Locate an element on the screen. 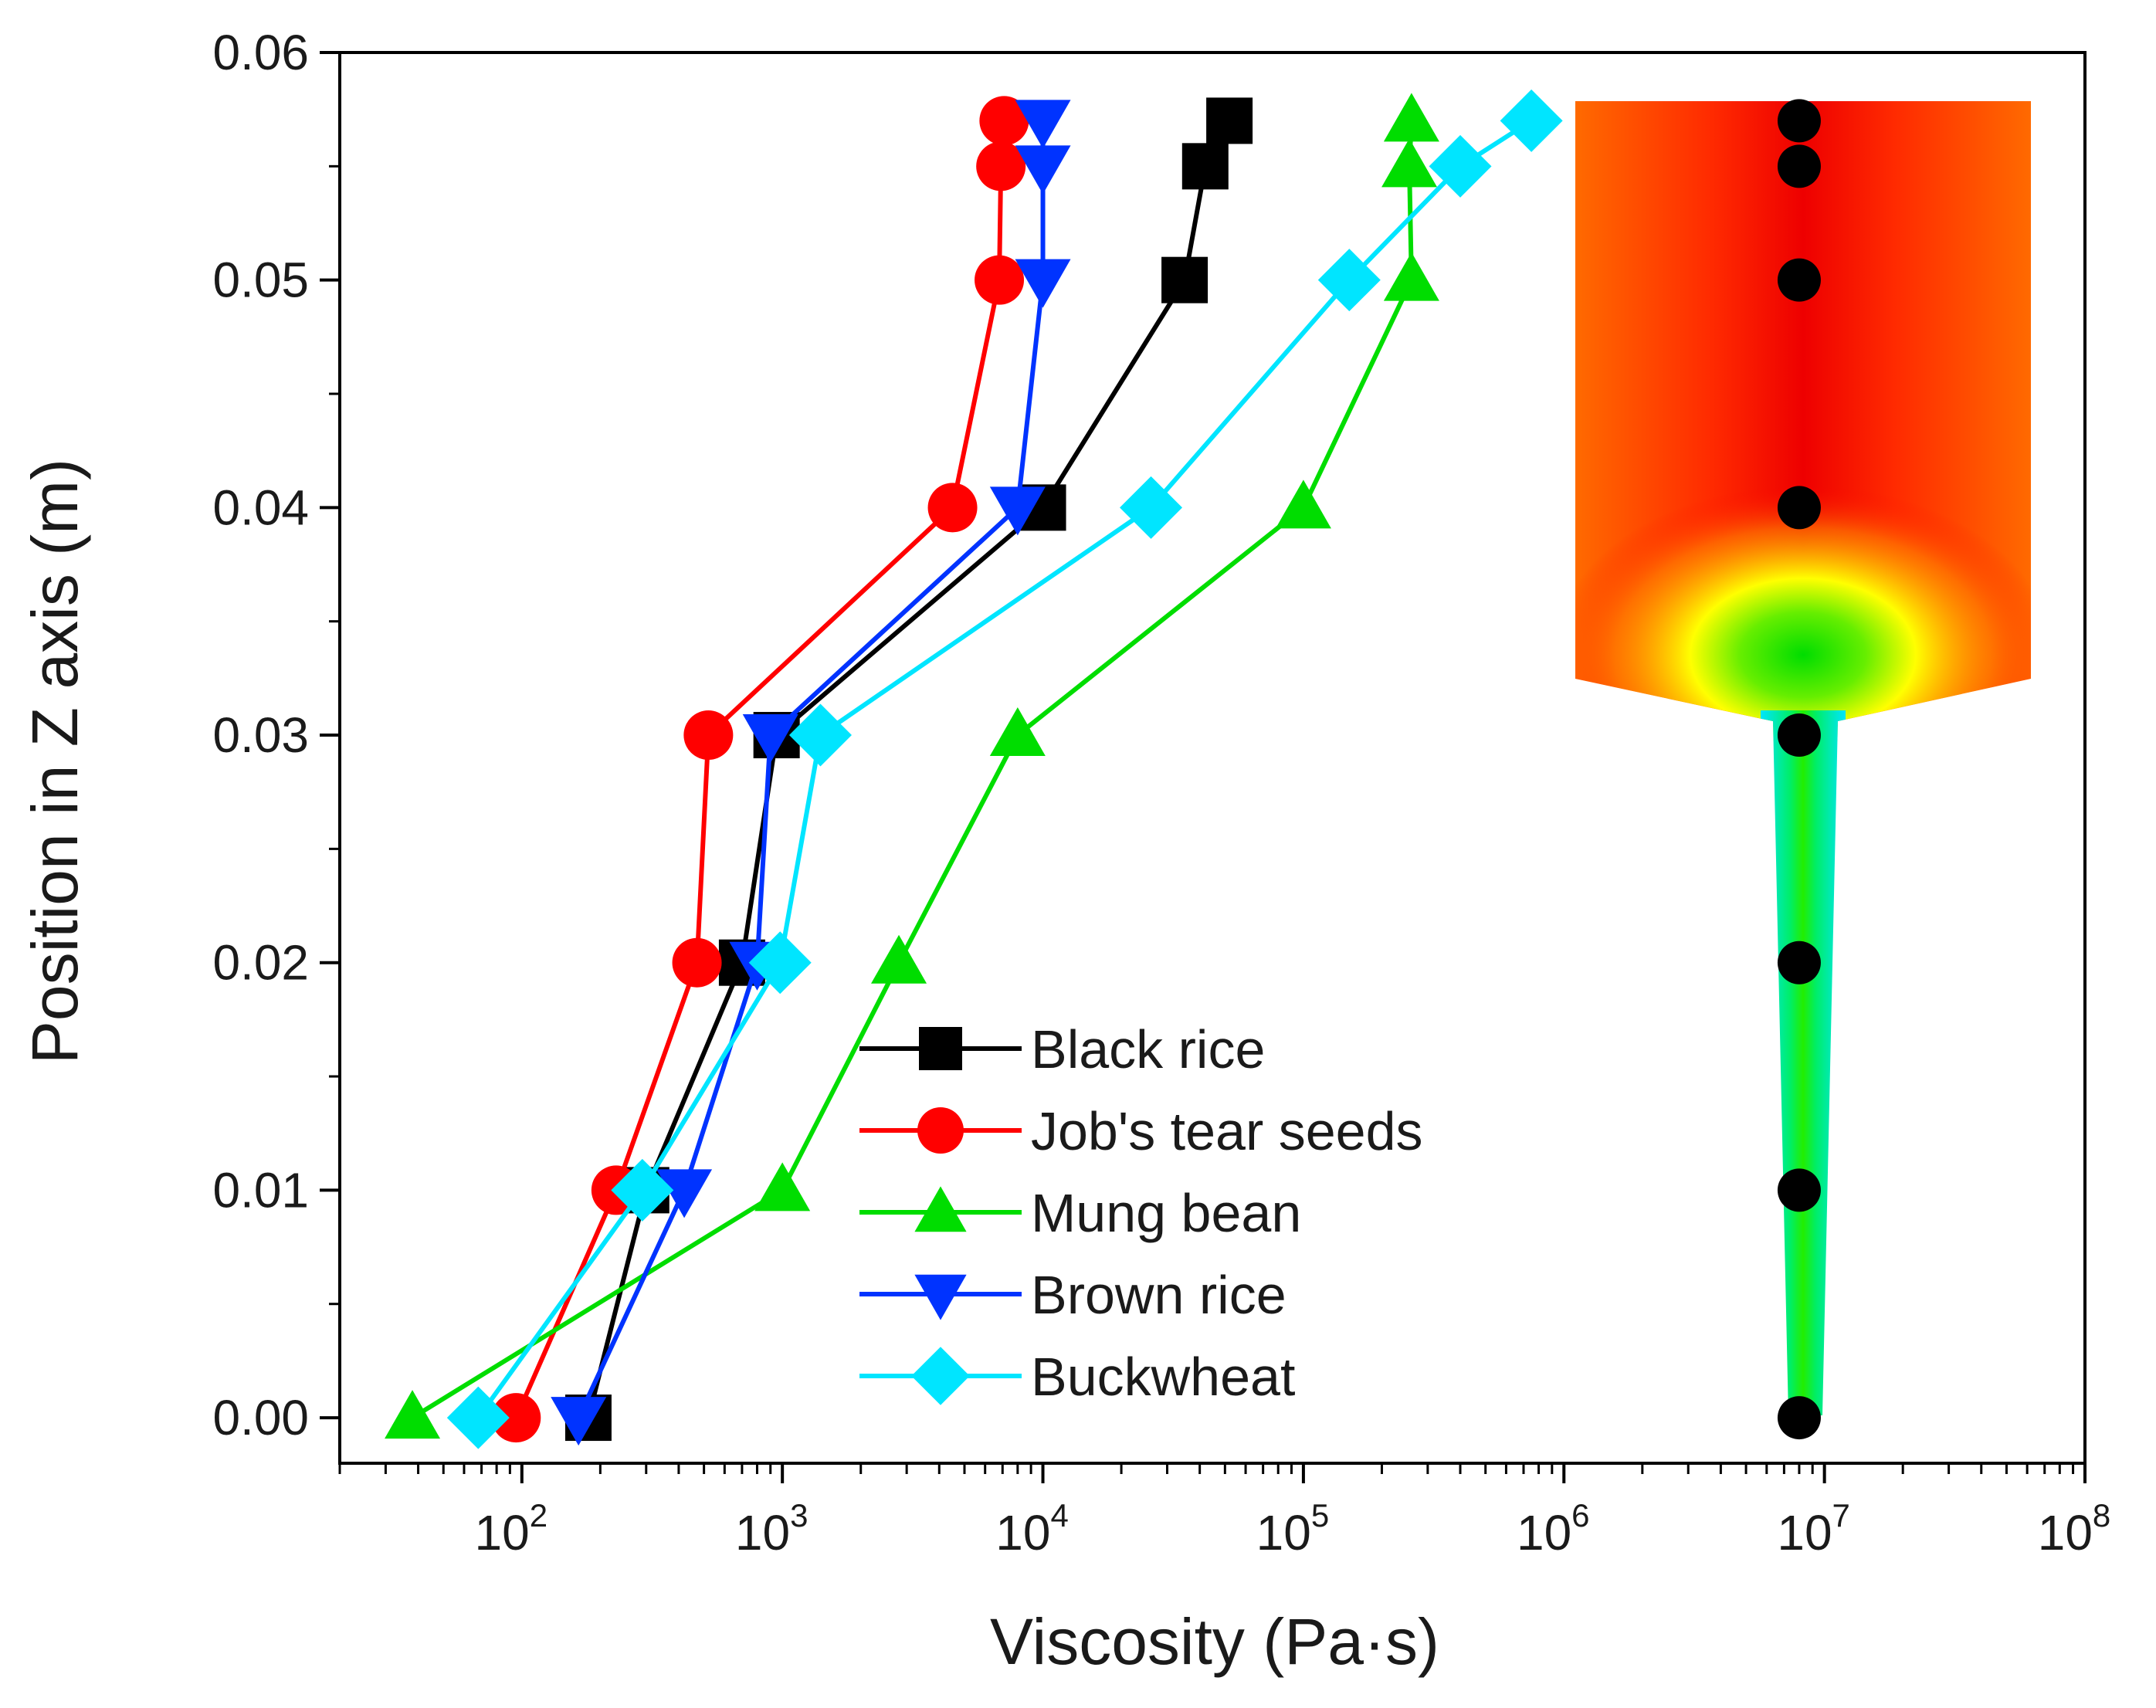 Image resolution: width=2156 pixels, height=1708 pixels. x-tick-label: 10⁷ is located at coordinates (1813, 1529).